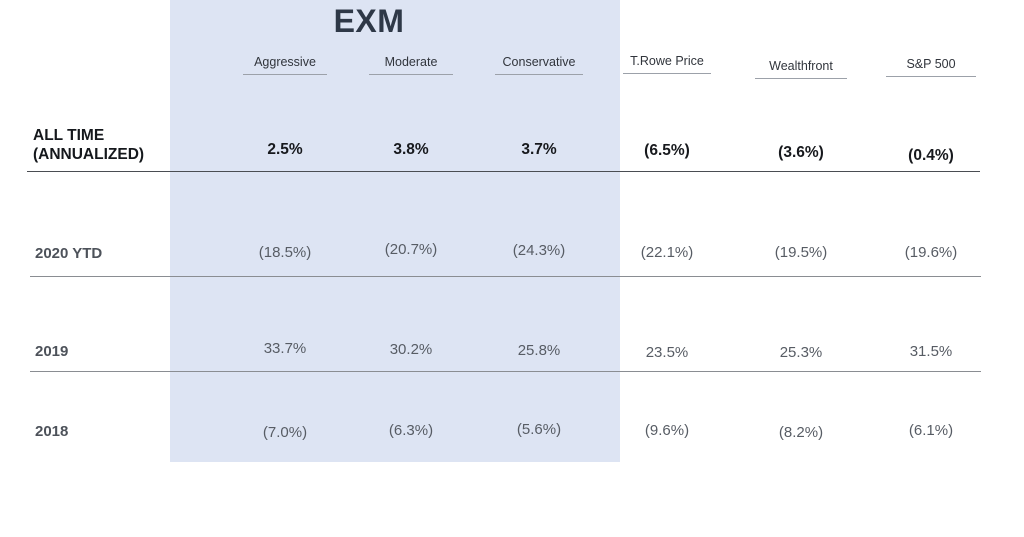 This screenshot has height=537, width=1024. What do you see at coordinates (931, 67) in the screenshot?
I see `column-header-sp500: S&P 500` at bounding box center [931, 67].